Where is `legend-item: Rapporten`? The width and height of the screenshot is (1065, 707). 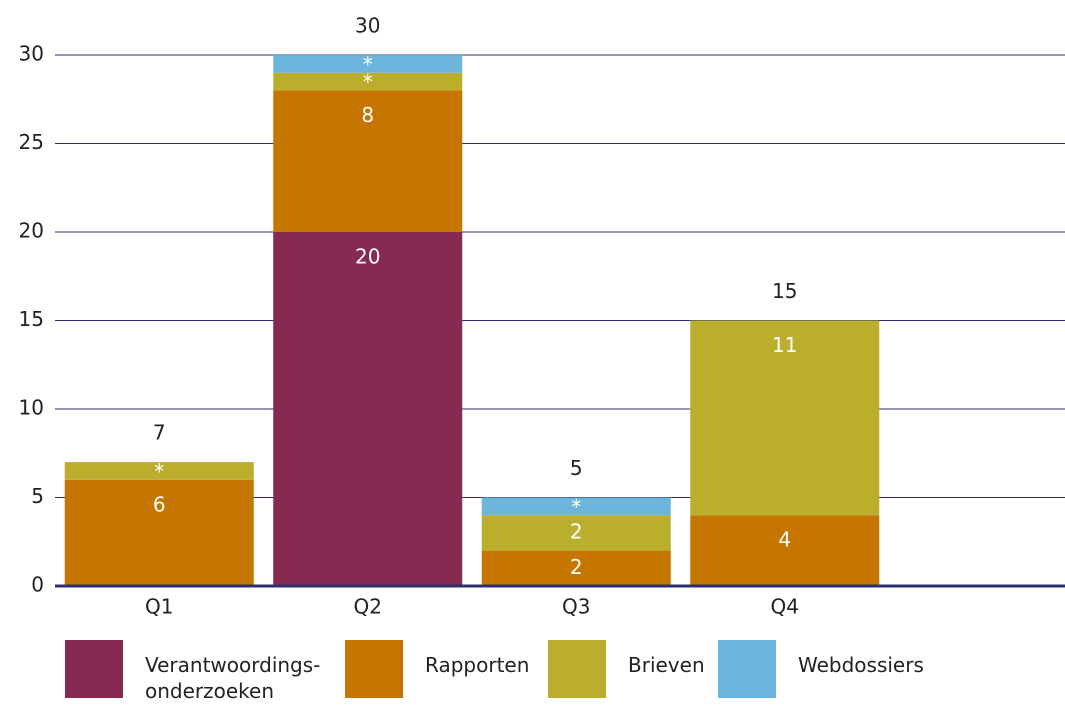
legend-item: Rapporten is located at coordinates (437, 669).